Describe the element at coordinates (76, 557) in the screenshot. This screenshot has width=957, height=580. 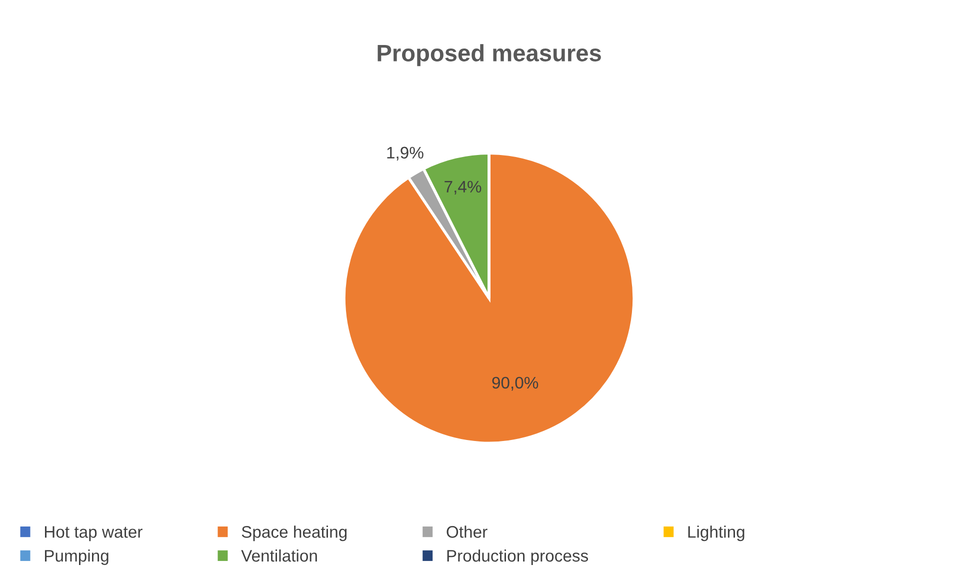
I see `legend-label: Pumping` at that location.